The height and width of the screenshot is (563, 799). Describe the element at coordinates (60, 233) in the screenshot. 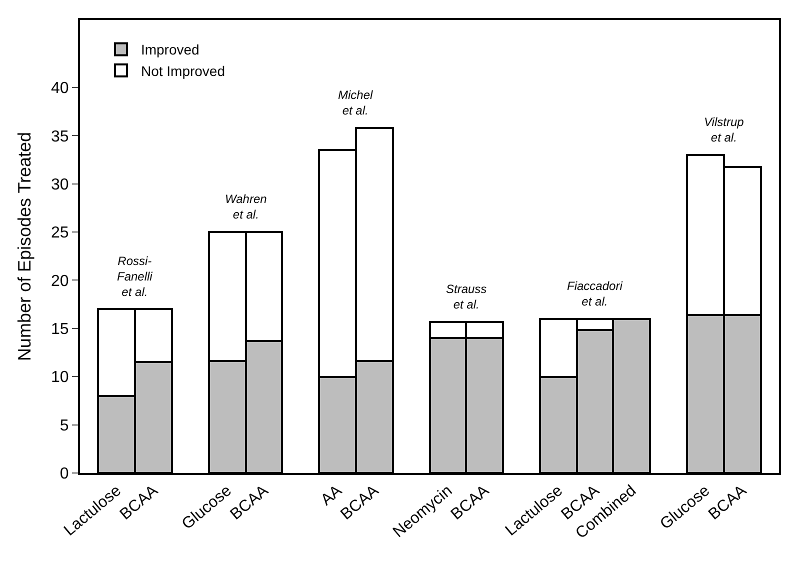

I see `y-tick-label: 25` at that location.